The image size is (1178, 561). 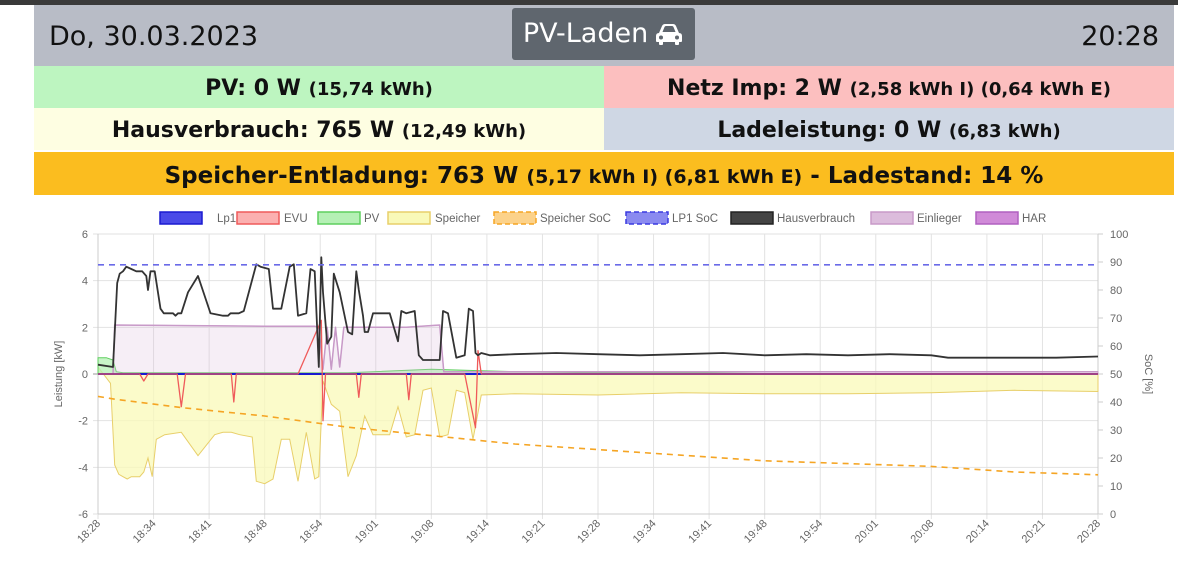 I want to click on x-tick-label: 20:14, so click(x=978, y=532).